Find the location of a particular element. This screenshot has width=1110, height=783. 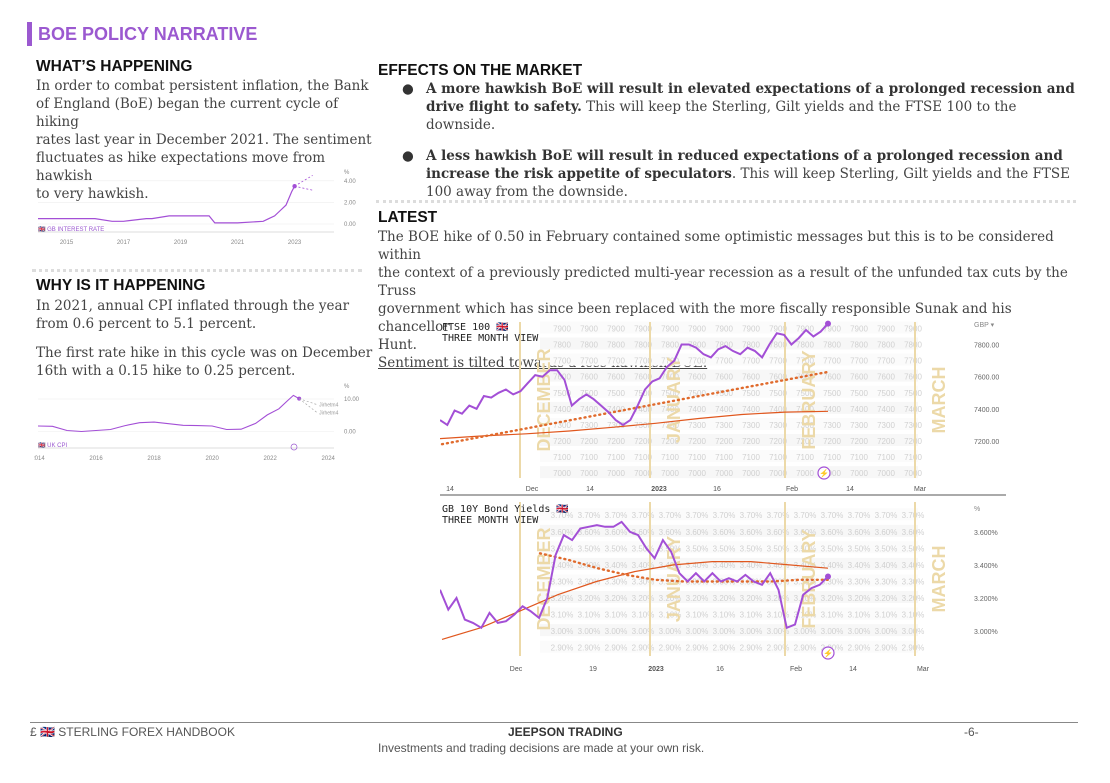

y-tick-label: 10.00 is located at coordinates (352, 400).